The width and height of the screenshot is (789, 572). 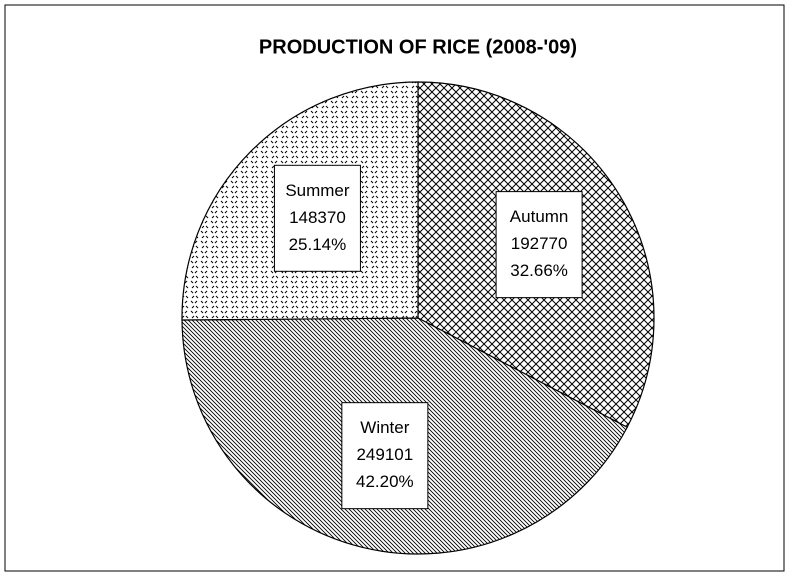 I want to click on slice-name: Autumn, so click(x=539, y=216).